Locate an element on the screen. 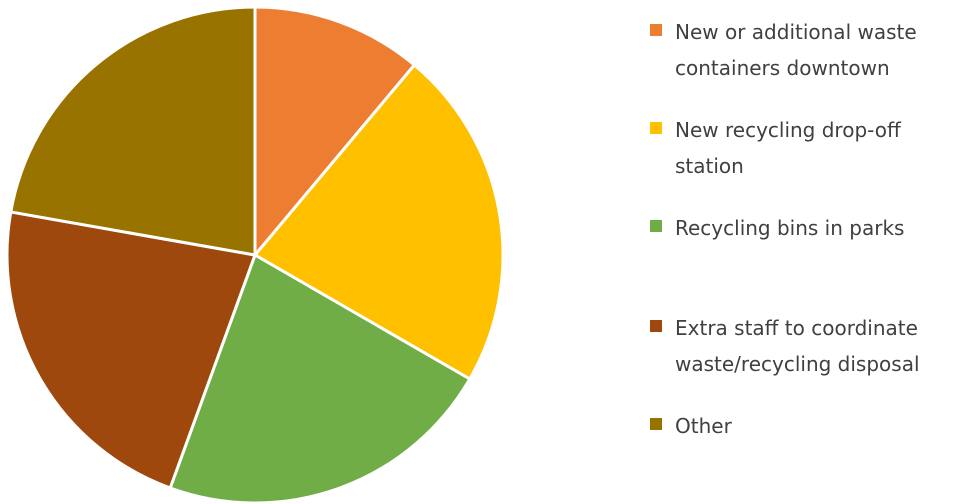 This screenshot has width=980, height=504. legend-label: New recycling drop-off station is located at coordinates (788, 148).